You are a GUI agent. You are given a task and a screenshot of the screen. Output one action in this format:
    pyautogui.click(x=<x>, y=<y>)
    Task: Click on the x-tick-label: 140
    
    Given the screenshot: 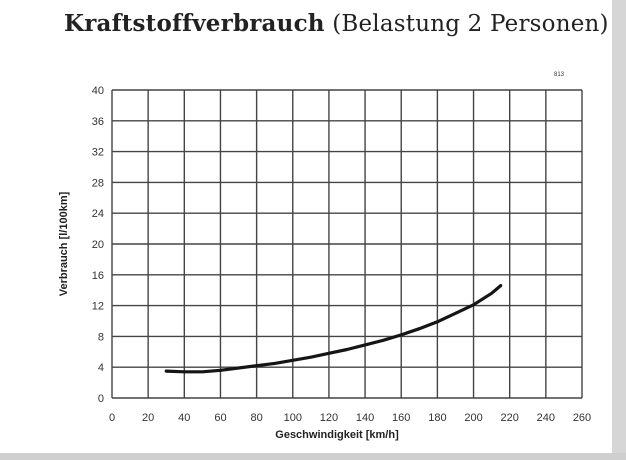 What is the action you would take?
    pyautogui.click(x=365, y=418)
    